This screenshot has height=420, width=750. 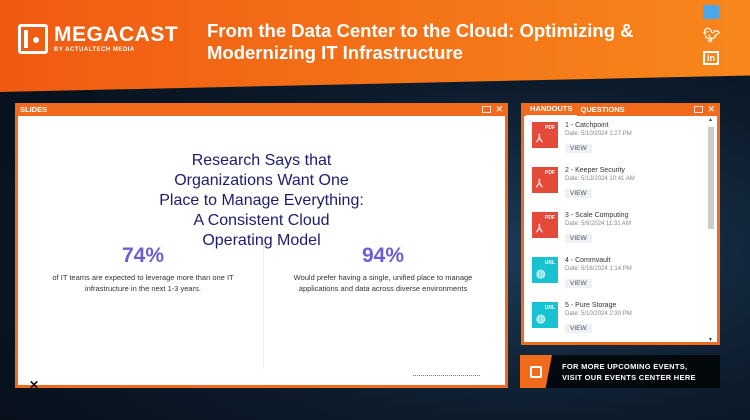 I want to click on brand-name: MEGACAST, so click(x=116, y=34).